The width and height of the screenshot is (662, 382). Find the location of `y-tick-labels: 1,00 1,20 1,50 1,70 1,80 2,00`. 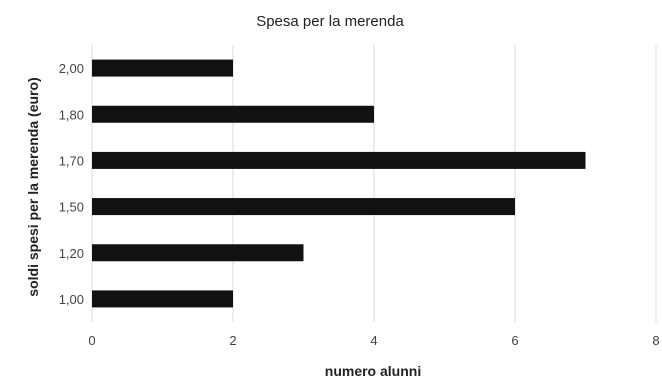

y-tick-labels: 1,00 1,20 1,50 1,70 1,80 2,00 is located at coordinates (71, 184).